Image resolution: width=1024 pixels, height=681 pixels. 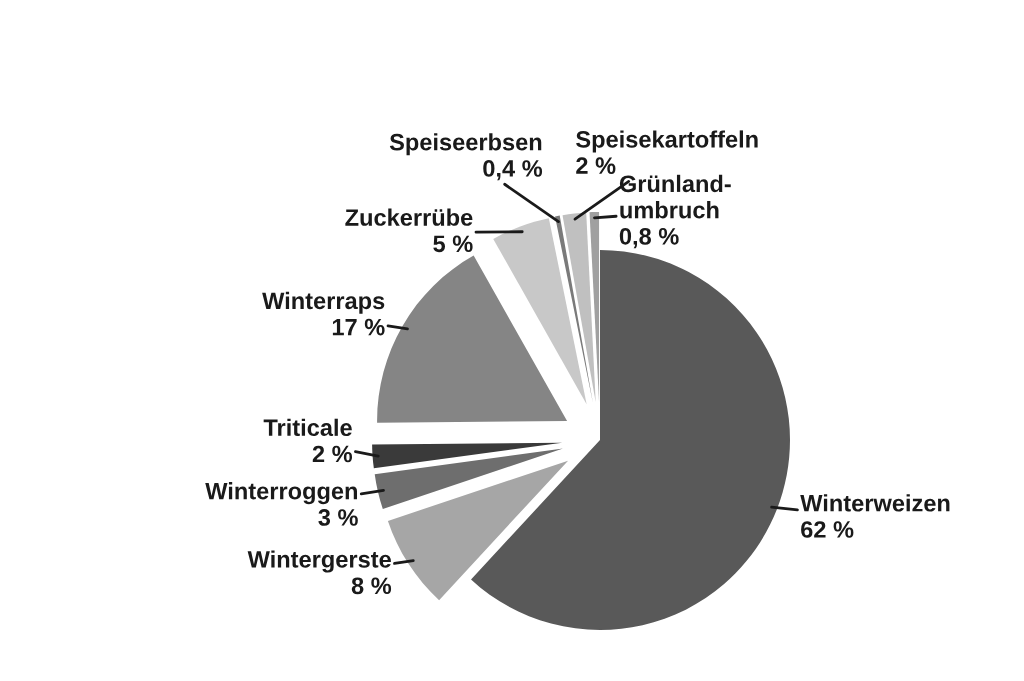 I want to click on data-label: 17 %, so click(x=358, y=327).